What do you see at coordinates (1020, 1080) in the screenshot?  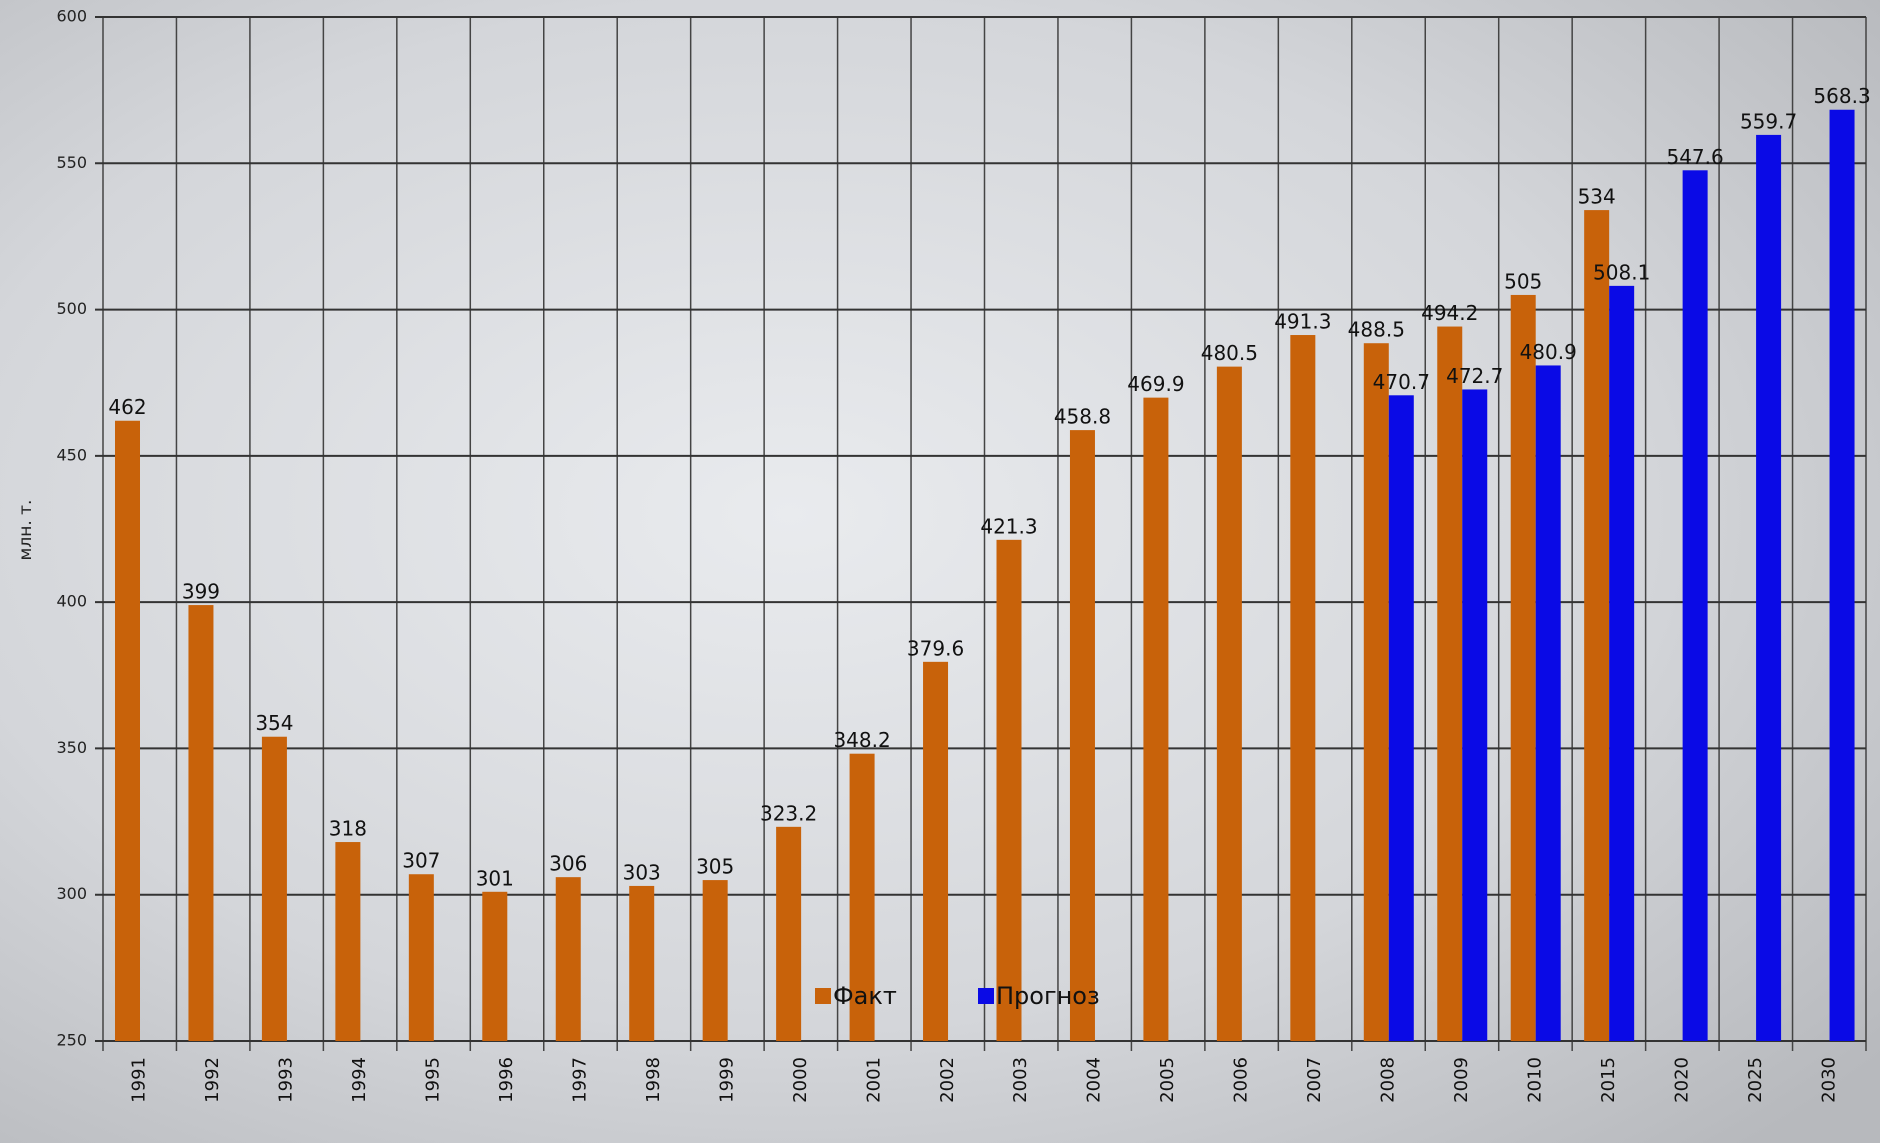 I see `x-tick-label: 2003` at bounding box center [1020, 1080].